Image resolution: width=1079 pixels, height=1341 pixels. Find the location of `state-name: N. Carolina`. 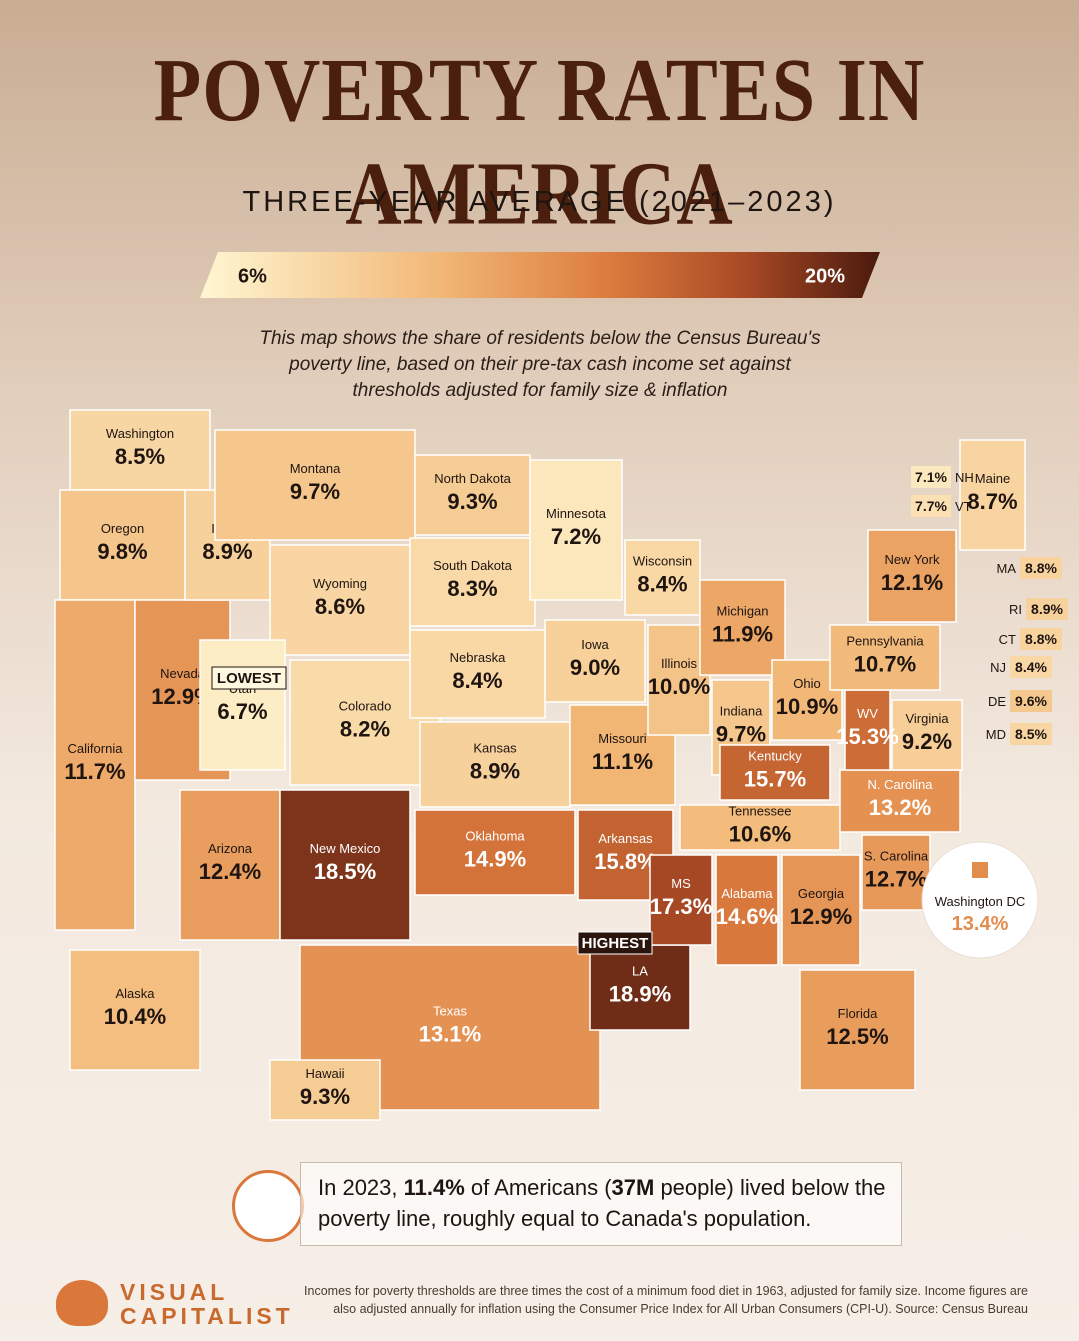

state-name: N. Carolina is located at coordinates (900, 784).